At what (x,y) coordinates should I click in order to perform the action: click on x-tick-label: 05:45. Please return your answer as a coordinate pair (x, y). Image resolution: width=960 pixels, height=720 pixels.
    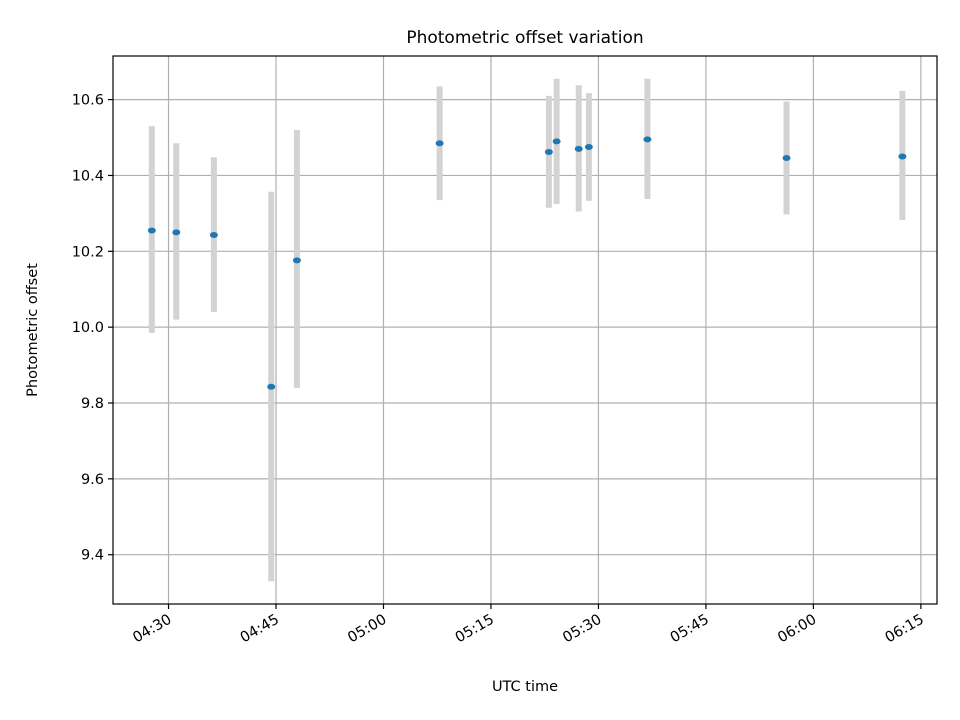
    Looking at the image, I should click on (690, 629).